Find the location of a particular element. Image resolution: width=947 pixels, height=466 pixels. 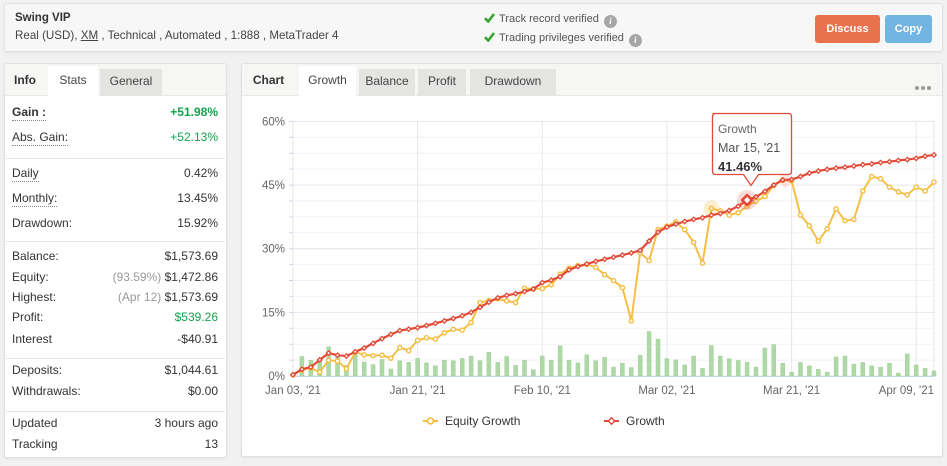

svg-text: Mar 02, '21 is located at coordinates (666, 391).